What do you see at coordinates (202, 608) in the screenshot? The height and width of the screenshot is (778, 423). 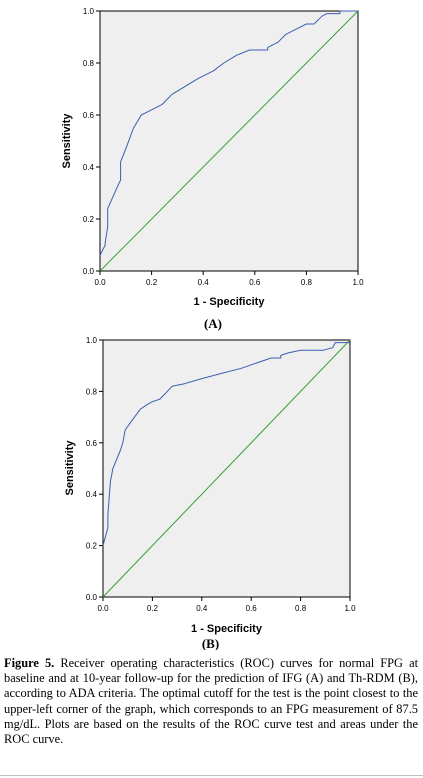 I see `x-tick-label-b: 0.4` at bounding box center [202, 608].